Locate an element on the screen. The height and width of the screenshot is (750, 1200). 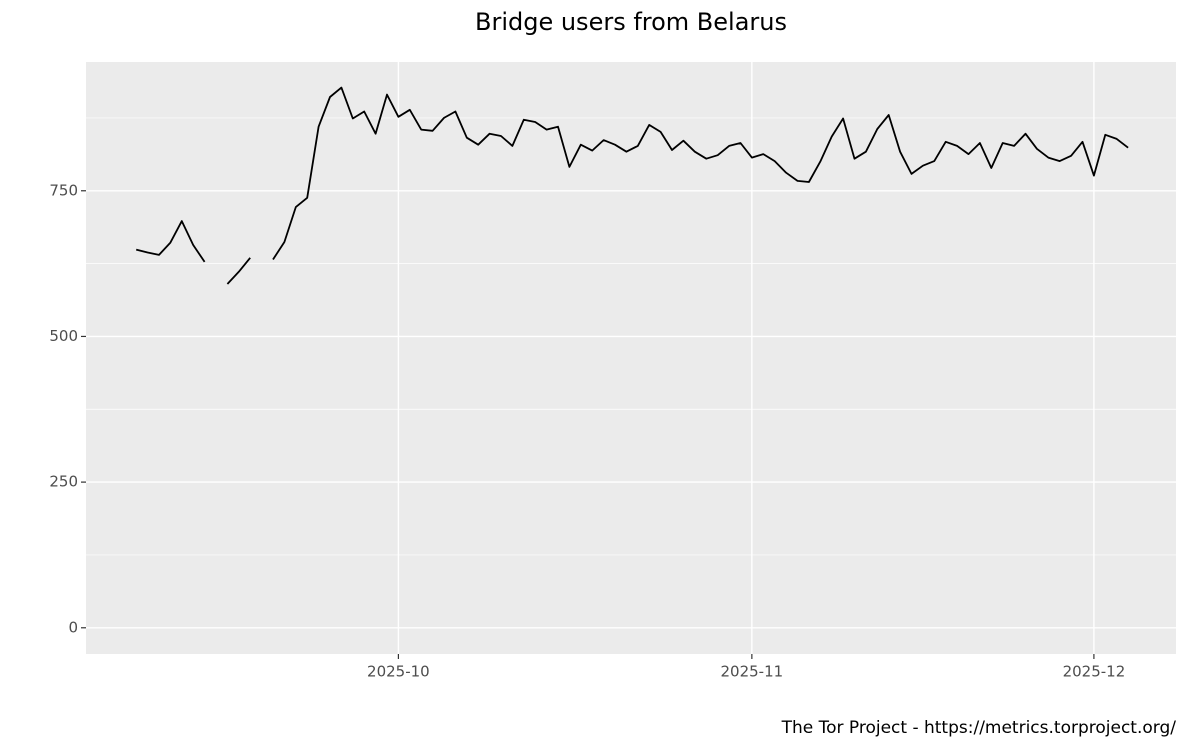
y-tick-label: 750 is located at coordinates (63, 190).